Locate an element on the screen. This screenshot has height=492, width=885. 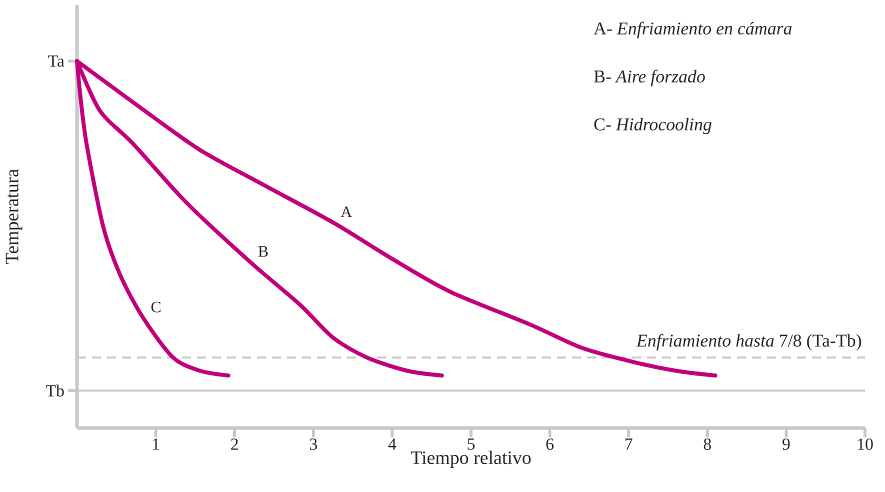
annotation: B- Aire forzado is located at coordinates (649, 78).